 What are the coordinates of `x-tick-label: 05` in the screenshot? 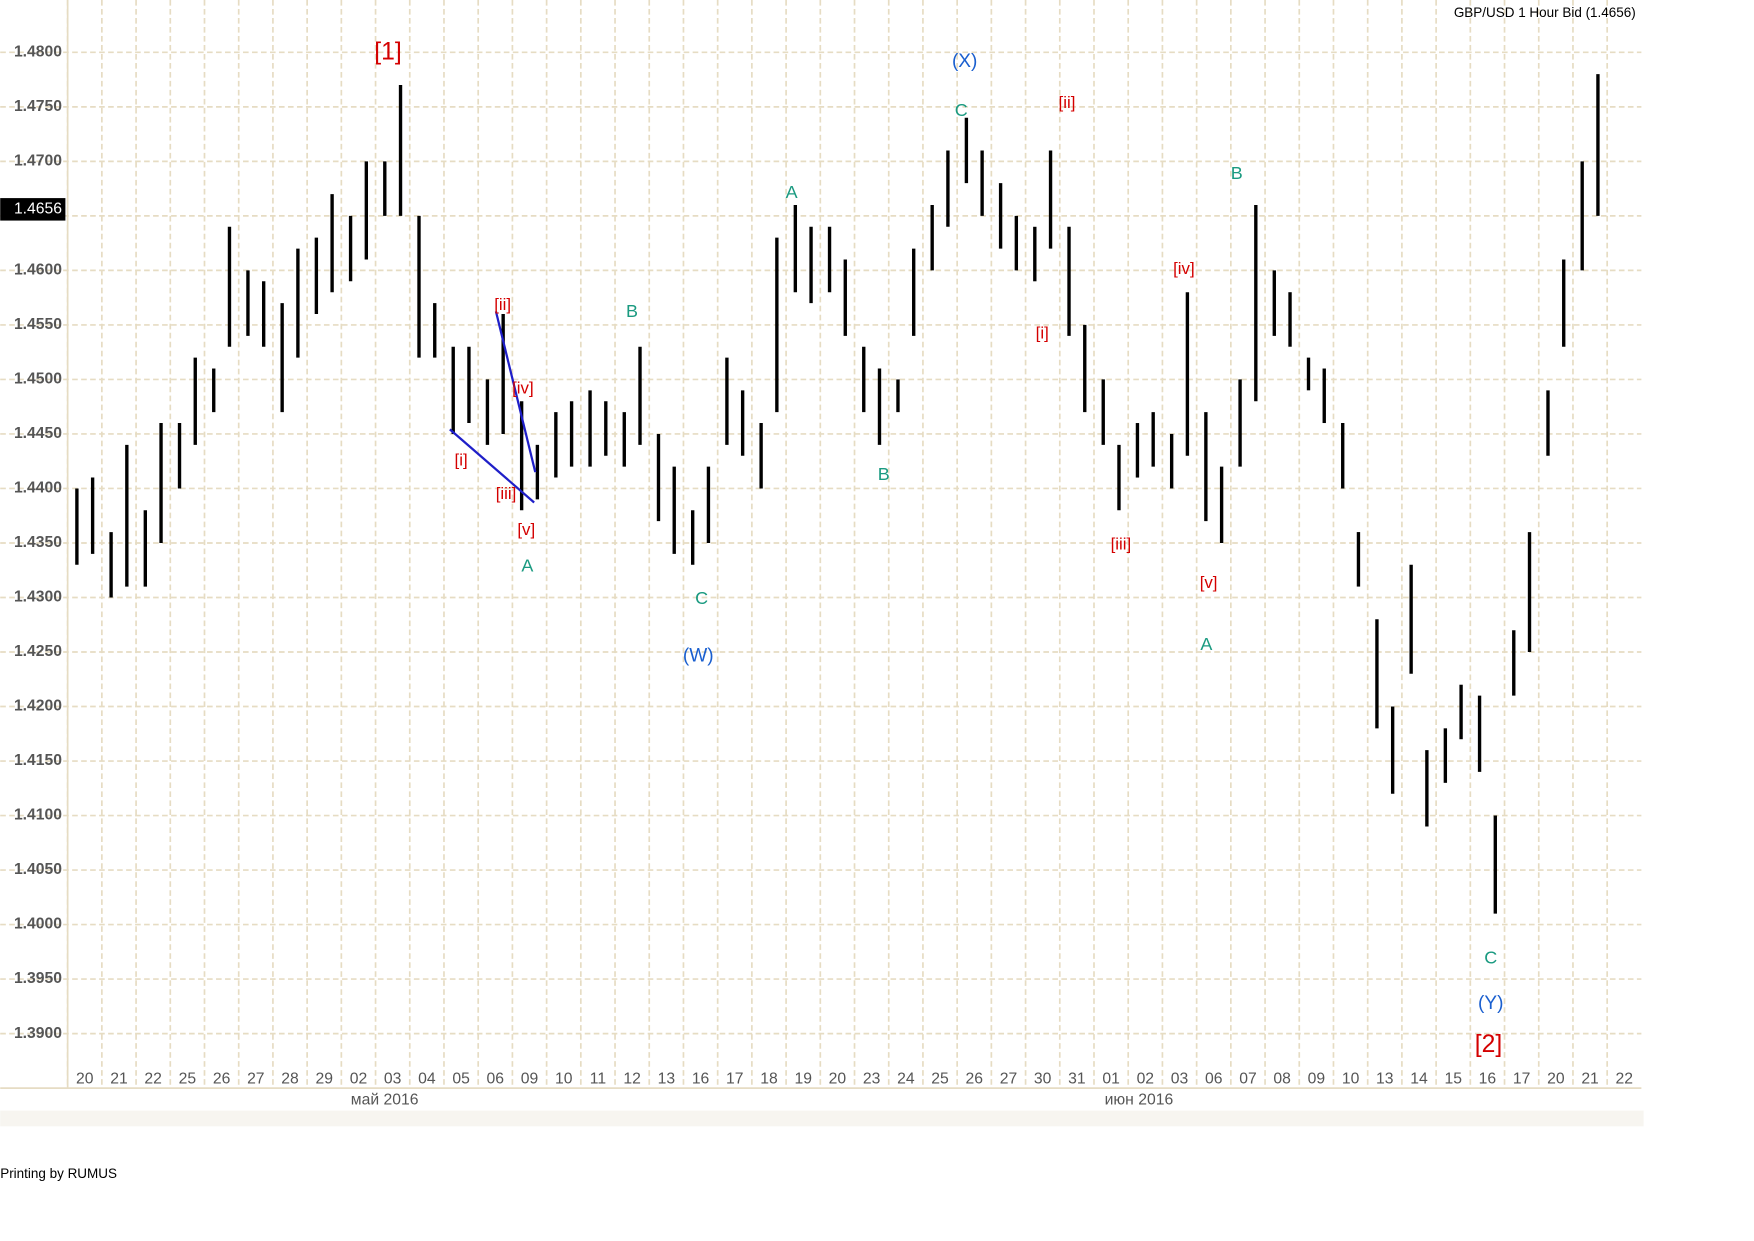 It's located at (461, 1078).